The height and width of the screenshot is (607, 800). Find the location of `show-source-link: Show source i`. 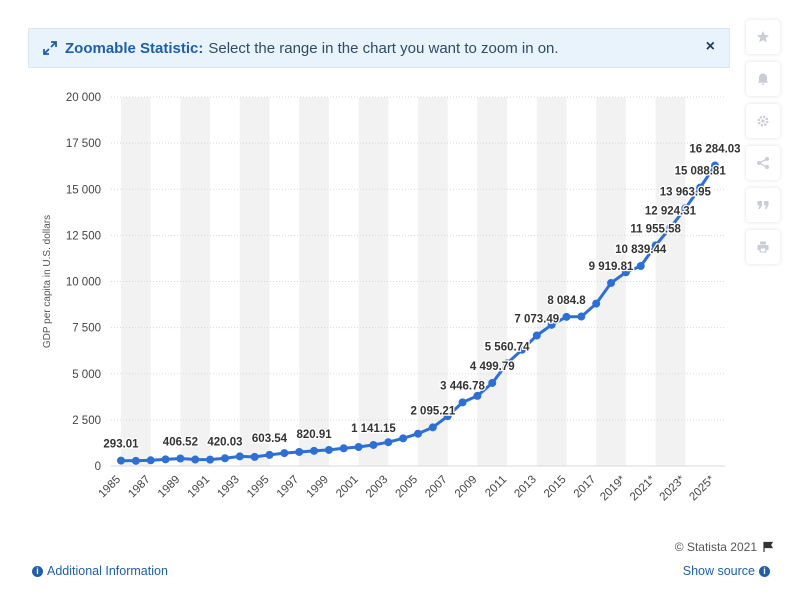

show-source-link: Show source i is located at coordinates (728, 571).